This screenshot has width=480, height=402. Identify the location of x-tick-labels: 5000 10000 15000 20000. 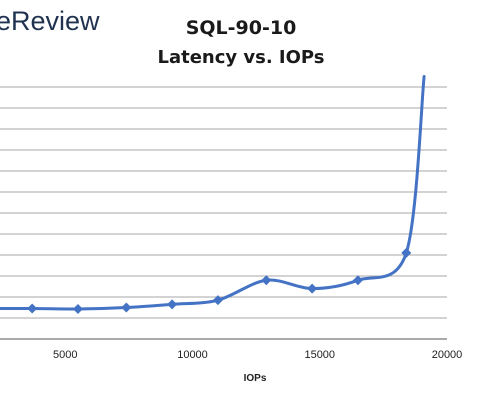
(257, 355).